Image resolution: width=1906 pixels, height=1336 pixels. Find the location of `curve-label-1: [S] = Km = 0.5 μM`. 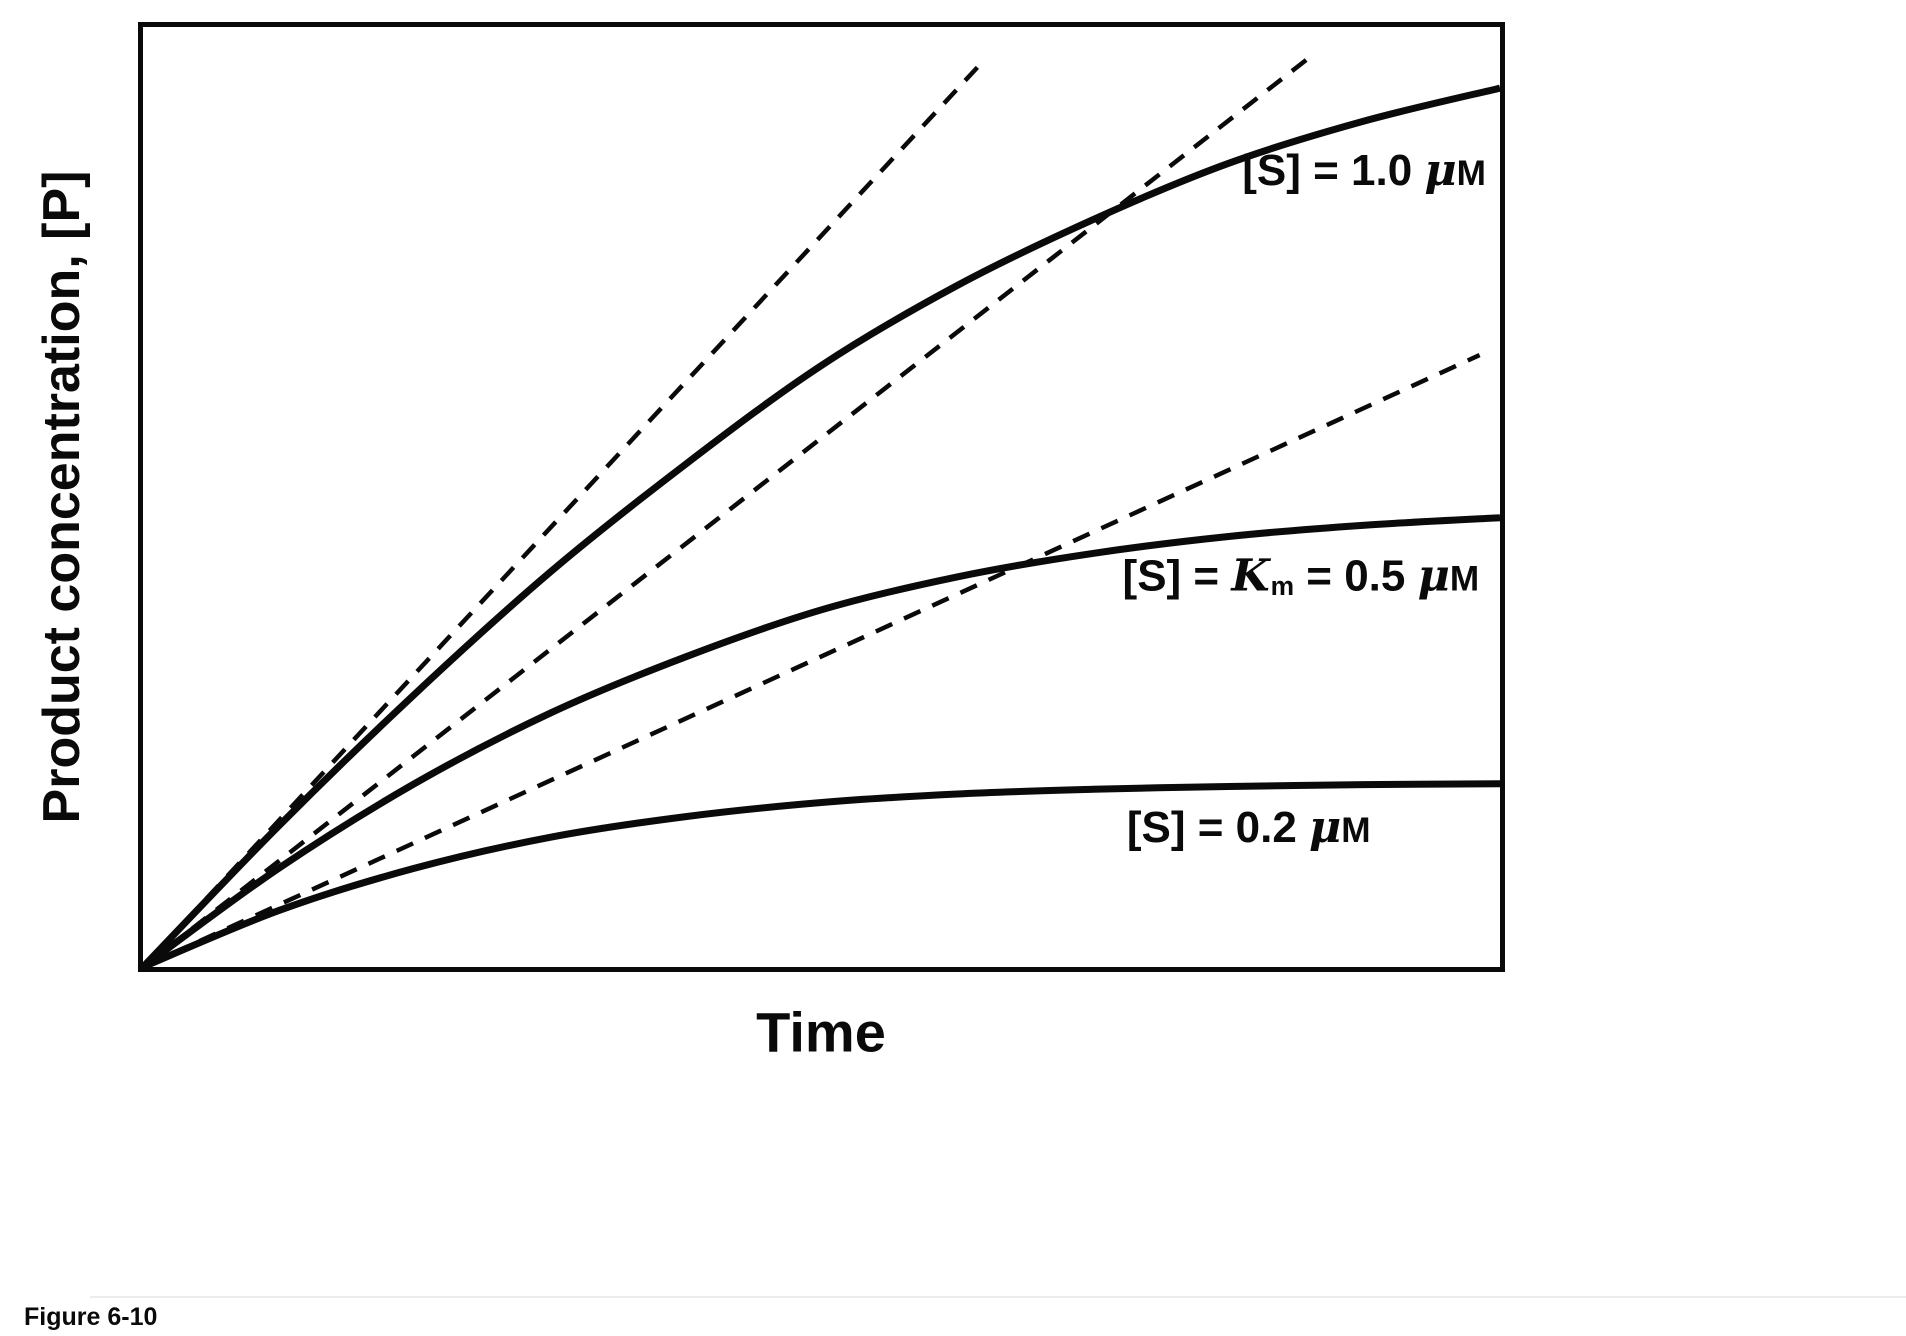

curve-label-1: [S] = Km = 0.5 μM is located at coordinates (1301, 576).